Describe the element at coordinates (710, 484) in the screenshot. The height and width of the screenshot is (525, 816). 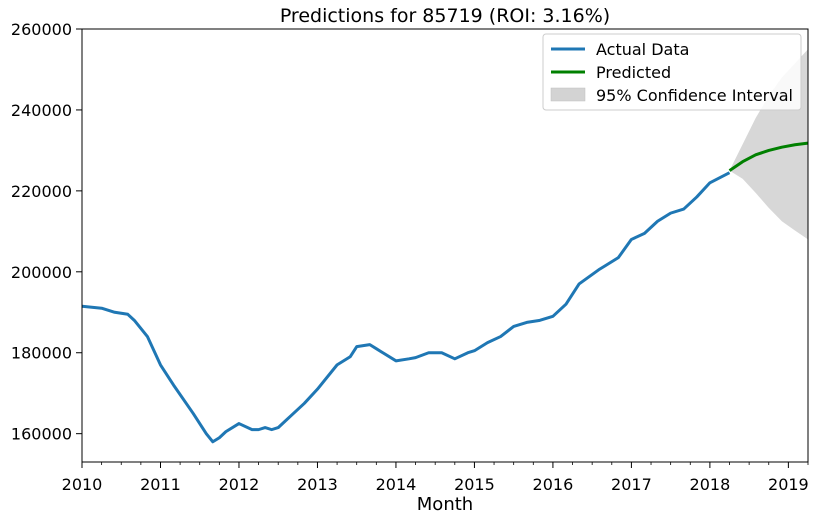
I see `x-tick-label: 2018` at that location.